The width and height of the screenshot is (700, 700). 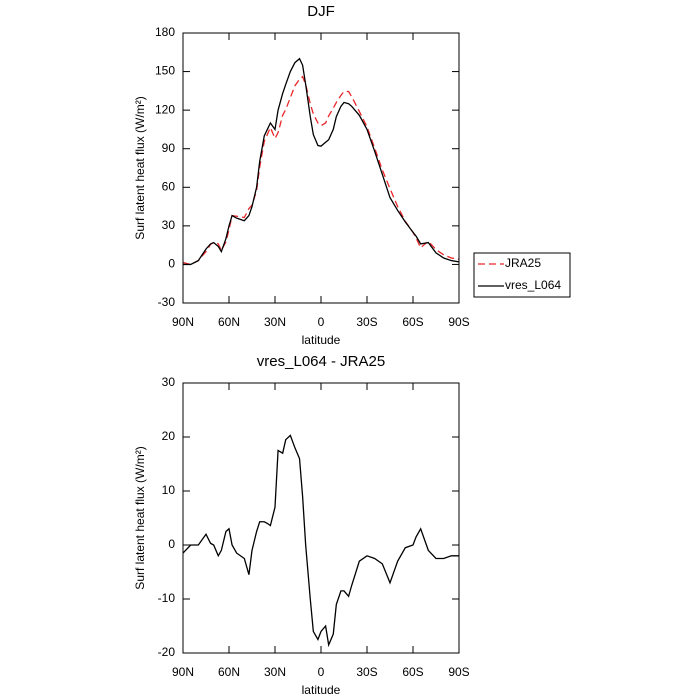 What do you see at coordinates (169, 436) in the screenshot?
I see `y-tick-label: 20` at bounding box center [169, 436].